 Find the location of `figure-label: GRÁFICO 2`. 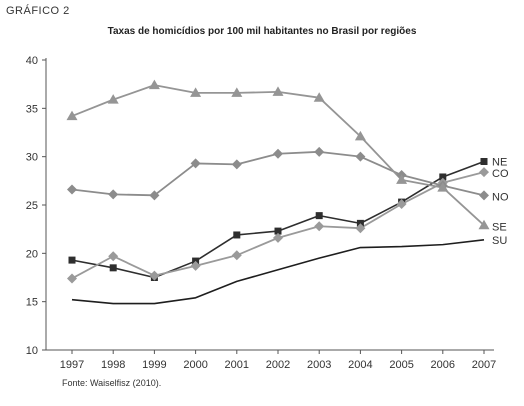

figure-label: GRÁFICO 2 is located at coordinates (38, 11).